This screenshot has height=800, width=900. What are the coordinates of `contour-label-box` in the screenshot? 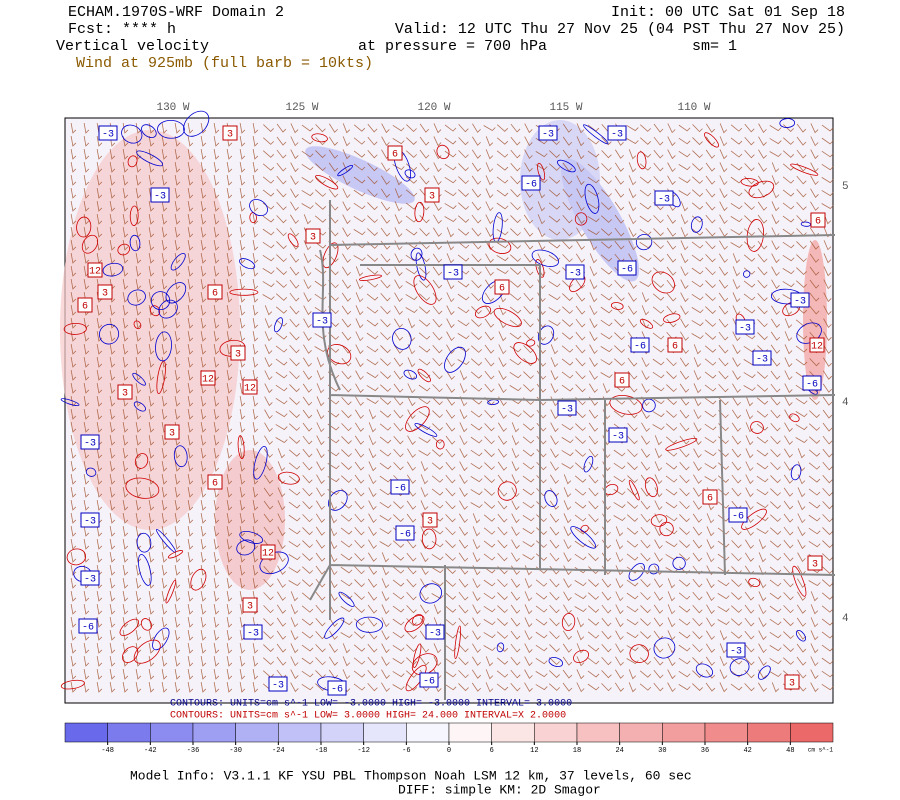 It's located at (85, 305).